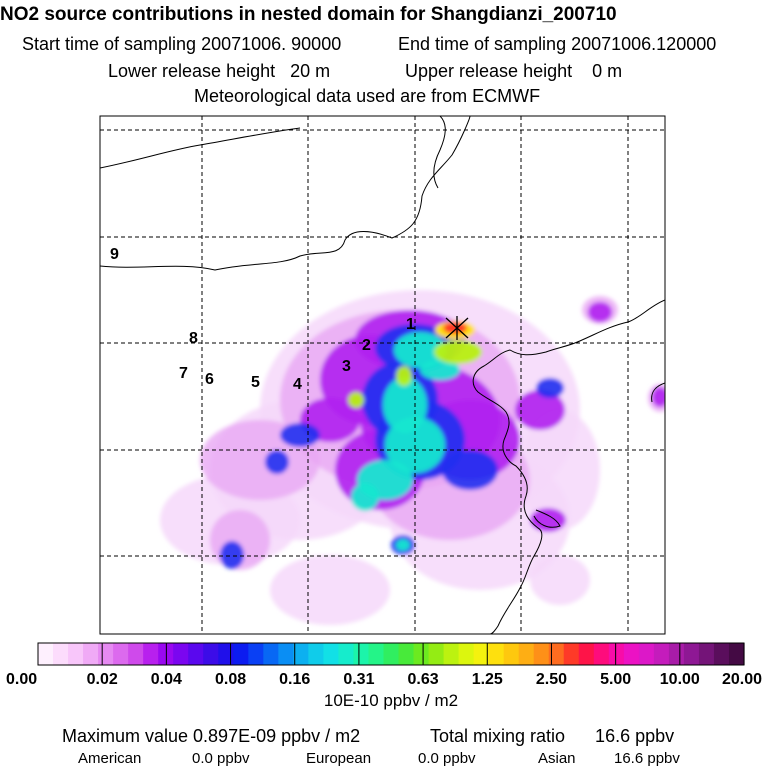  What do you see at coordinates (294, 679) in the screenshot?
I see `colorbar-tick-label: 0.16` at bounding box center [294, 679].